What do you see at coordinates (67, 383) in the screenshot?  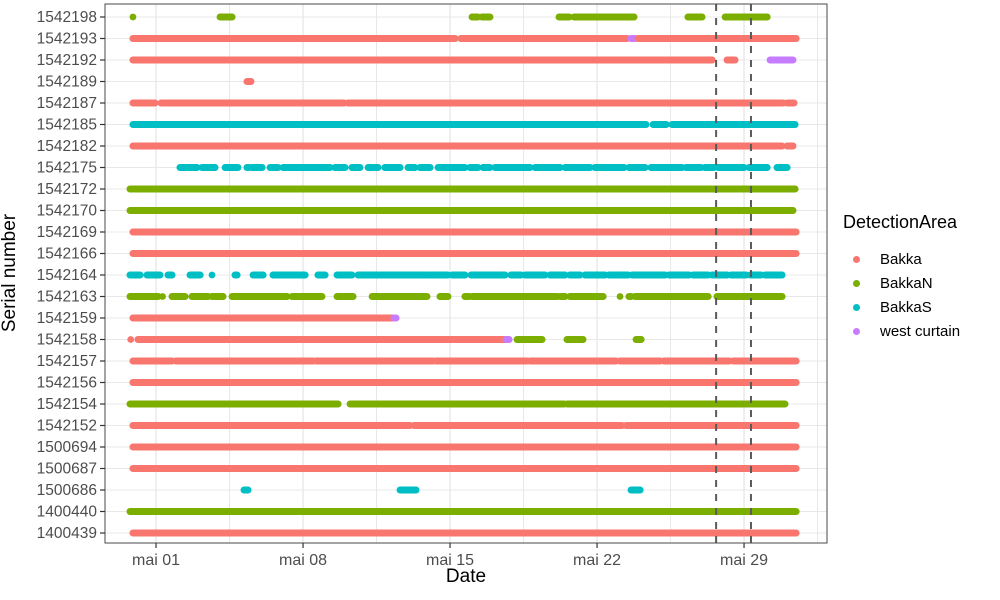 I see `y-tick-label: 1542156` at bounding box center [67, 383].